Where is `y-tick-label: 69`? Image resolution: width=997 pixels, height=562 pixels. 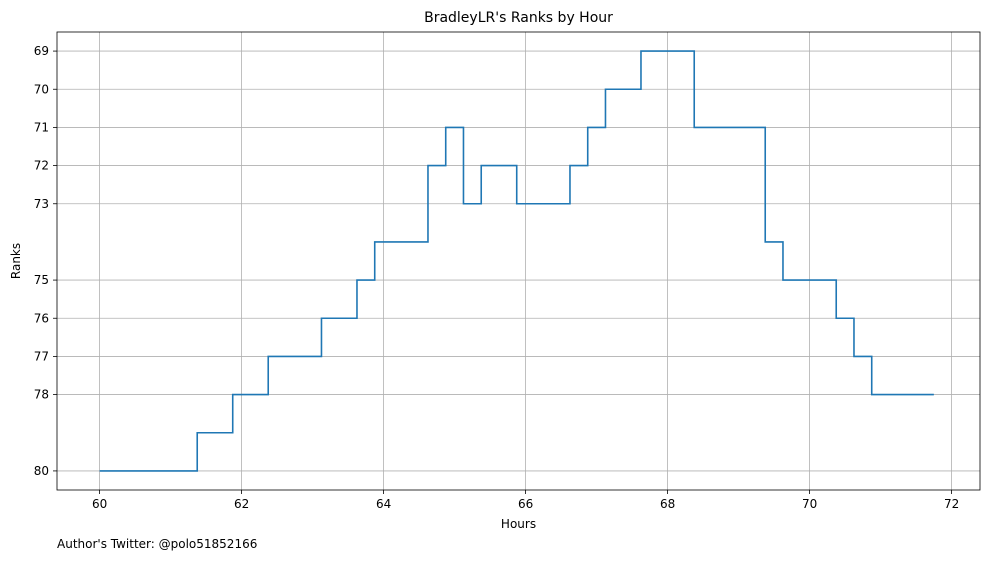
y-tick-label: 69 is located at coordinates (41, 51).